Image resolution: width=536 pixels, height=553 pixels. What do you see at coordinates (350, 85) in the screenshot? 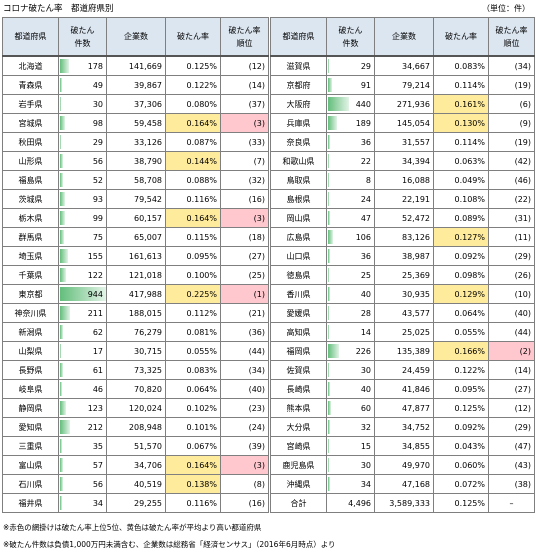
I see `count-cell: 91` at bounding box center [350, 85].